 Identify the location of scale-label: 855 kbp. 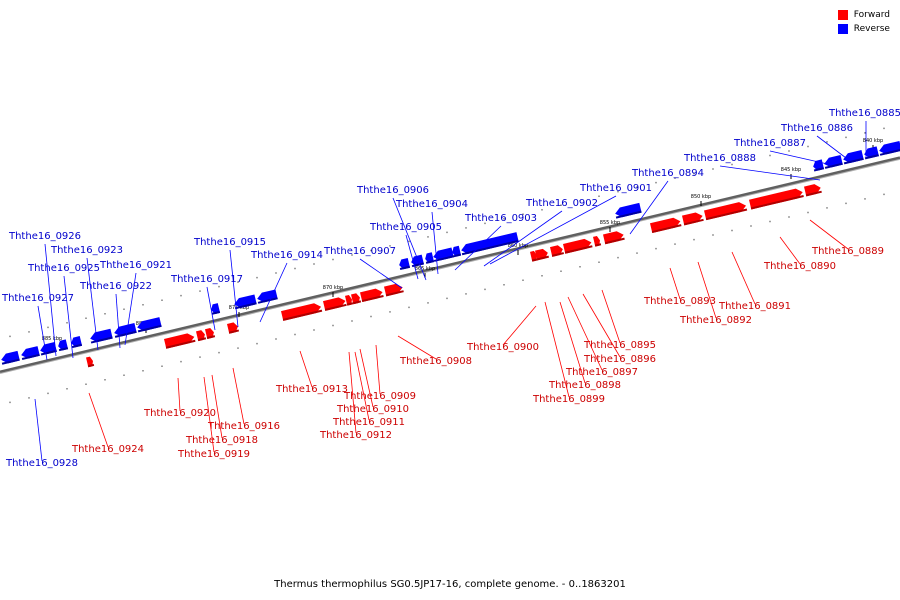
(610, 223).